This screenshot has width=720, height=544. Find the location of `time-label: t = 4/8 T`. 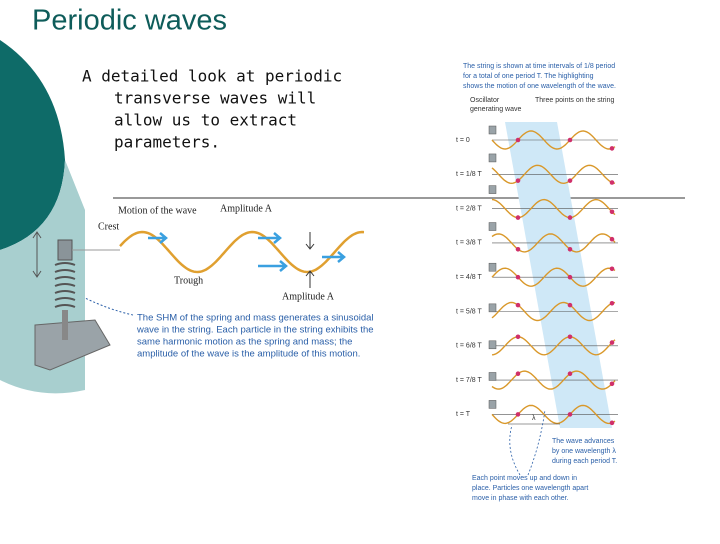

time-label: t = 4/8 T is located at coordinates (469, 277).